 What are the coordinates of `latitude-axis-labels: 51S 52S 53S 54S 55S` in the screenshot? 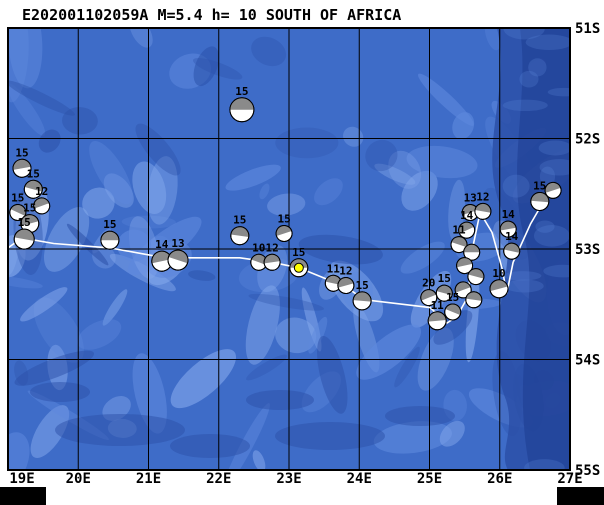 It's located at (587, 250).